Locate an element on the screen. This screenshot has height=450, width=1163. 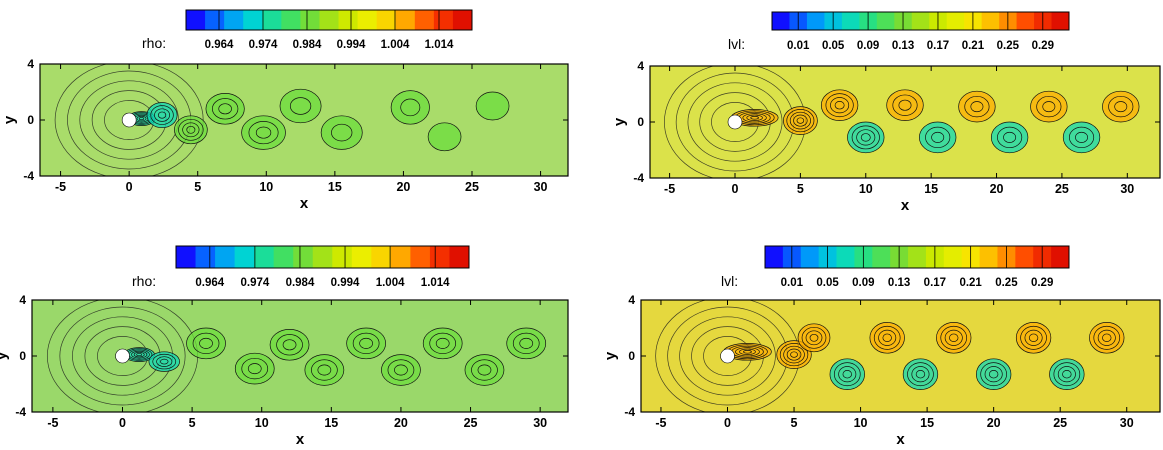
y-tick-label: 0 is located at coordinates (30, 120).